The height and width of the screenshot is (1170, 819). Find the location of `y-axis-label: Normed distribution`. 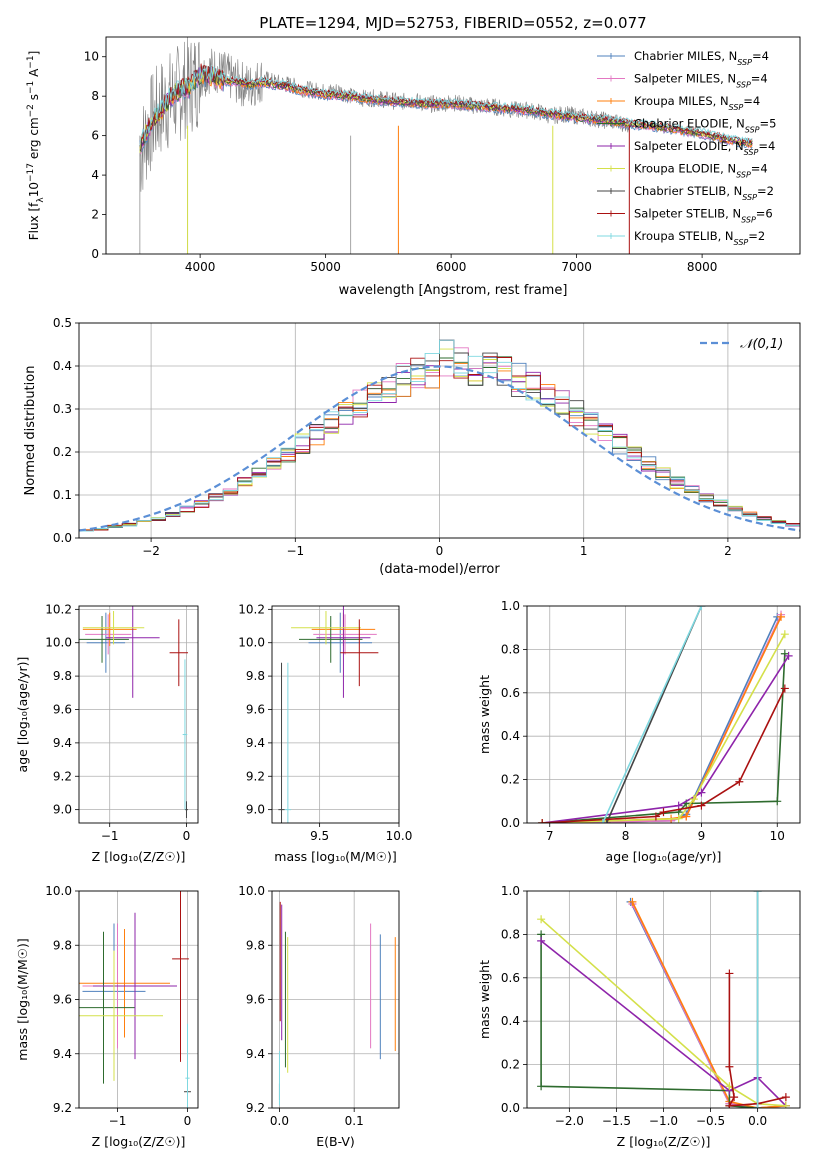

y-axis-label: Normed distribution is located at coordinates (30, 431).